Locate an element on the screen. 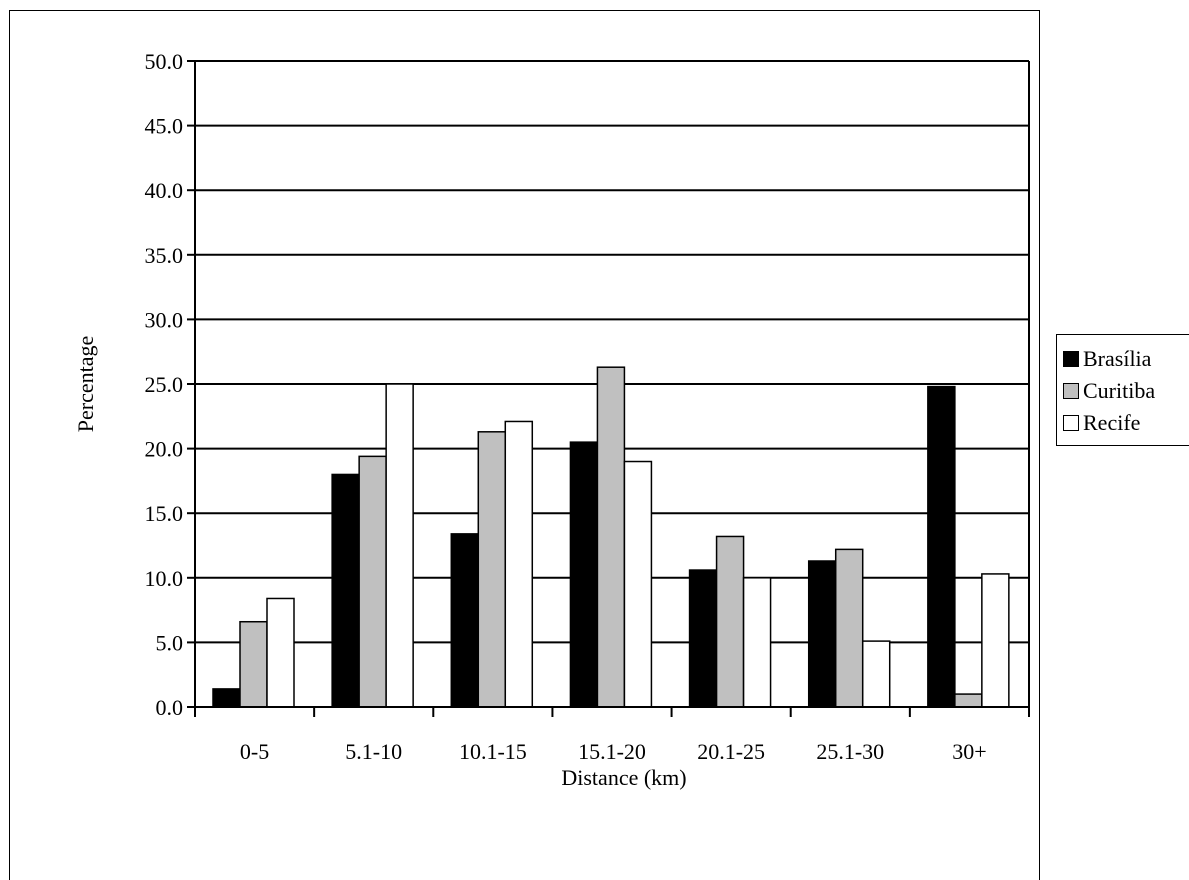  y-tick-label: 5.0 is located at coordinates (170, 642).